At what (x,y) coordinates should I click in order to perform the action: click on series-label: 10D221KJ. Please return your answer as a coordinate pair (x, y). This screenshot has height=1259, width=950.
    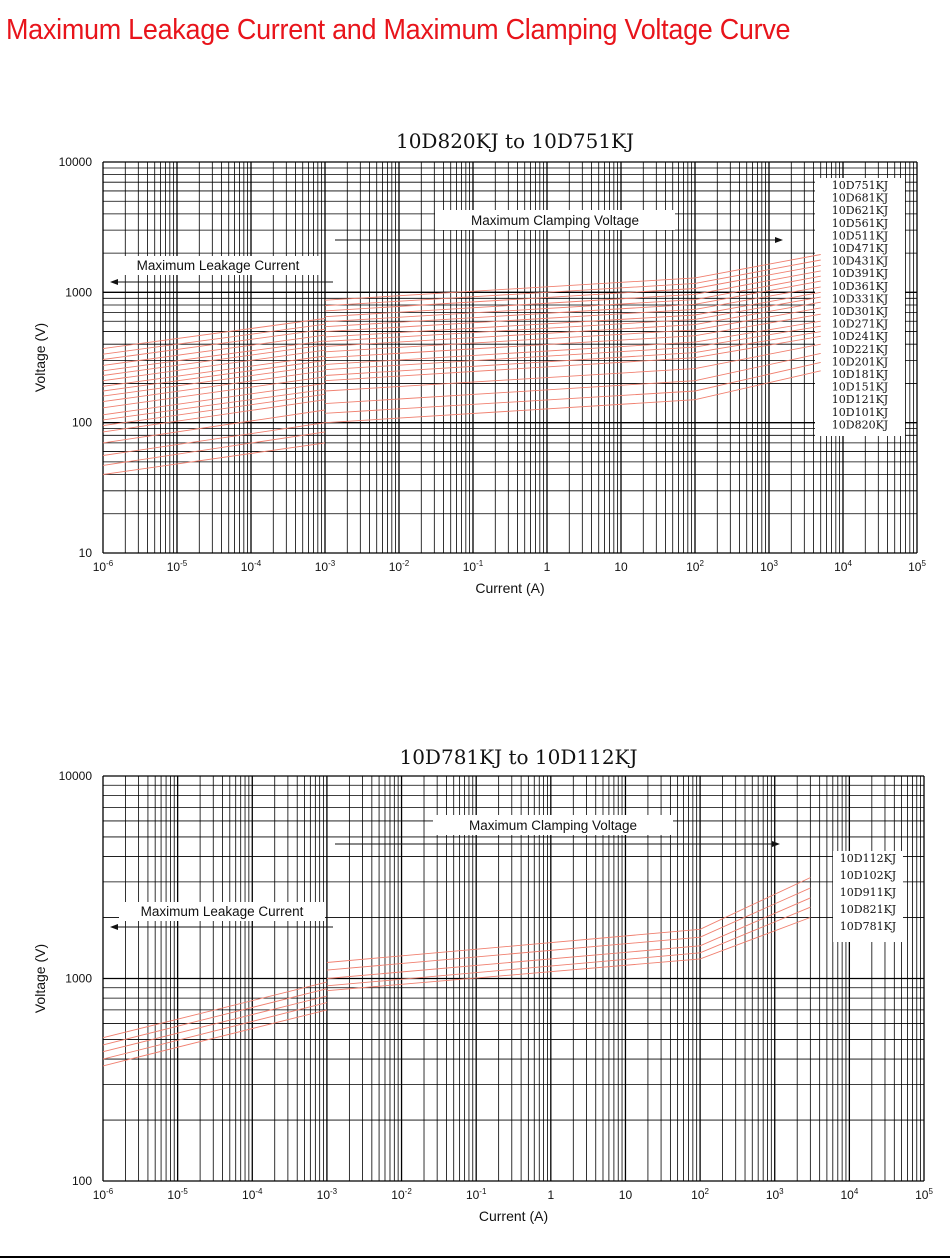
    Looking at the image, I should click on (860, 349).